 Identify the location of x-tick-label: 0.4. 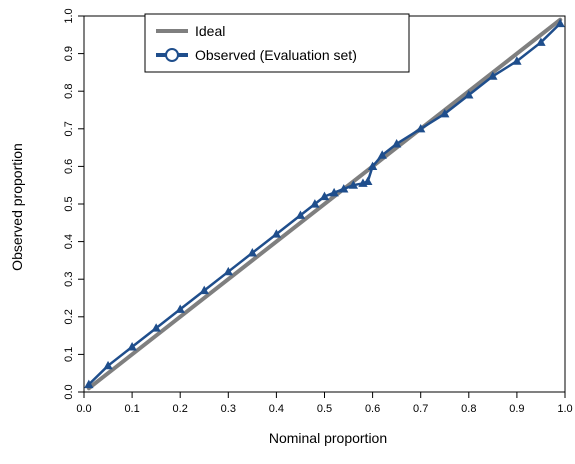
(276, 409).